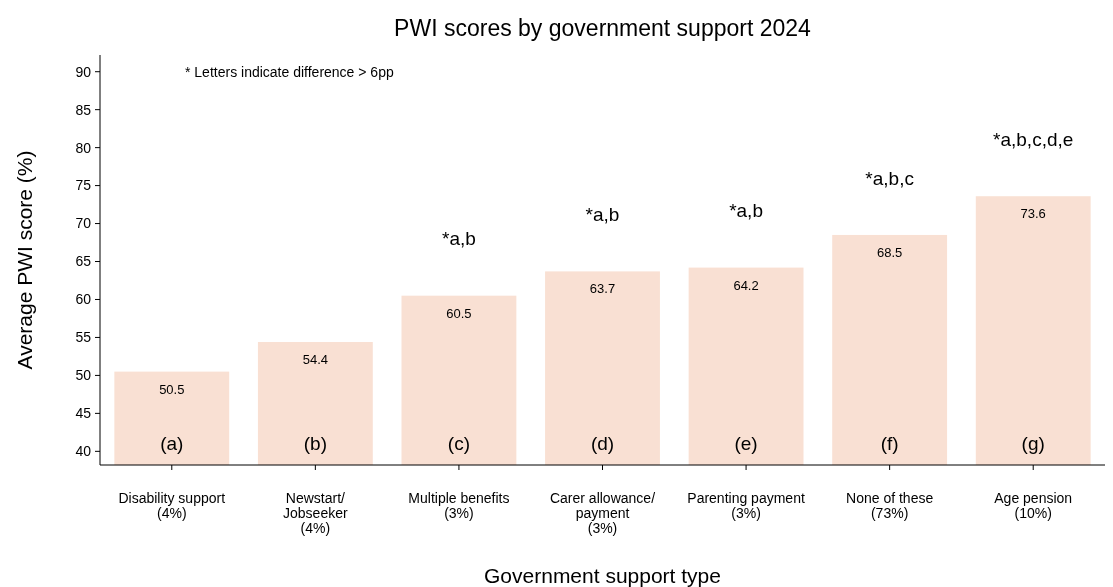 The width and height of the screenshot is (1113, 587). What do you see at coordinates (83, 109) in the screenshot?
I see `y-tick-label: 85` at bounding box center [83, 109].